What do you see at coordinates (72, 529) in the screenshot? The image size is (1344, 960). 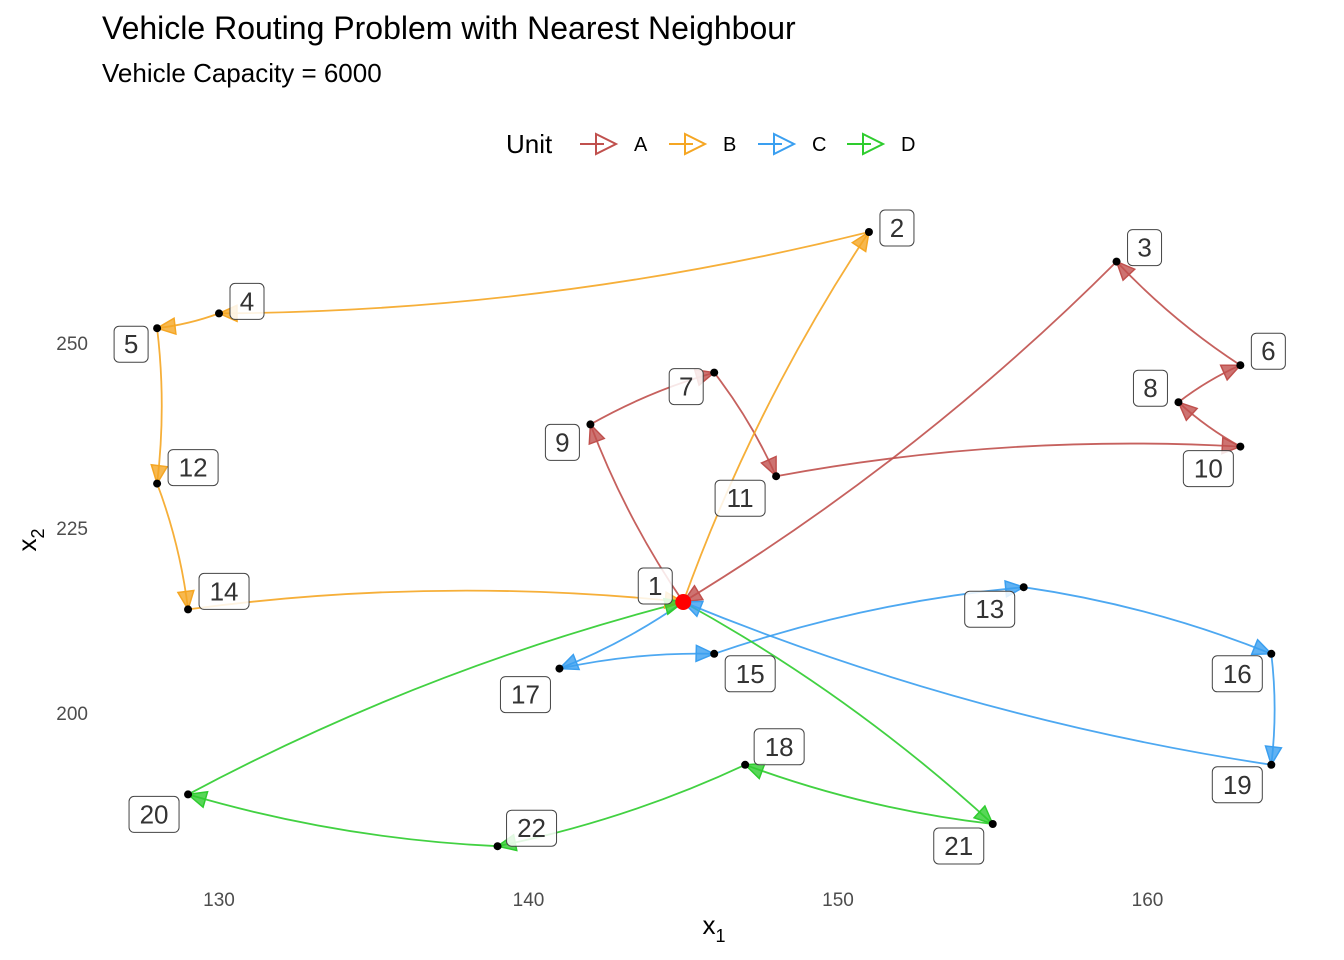 I see `y-tick-label: 225` at bounding box center [72, 529].